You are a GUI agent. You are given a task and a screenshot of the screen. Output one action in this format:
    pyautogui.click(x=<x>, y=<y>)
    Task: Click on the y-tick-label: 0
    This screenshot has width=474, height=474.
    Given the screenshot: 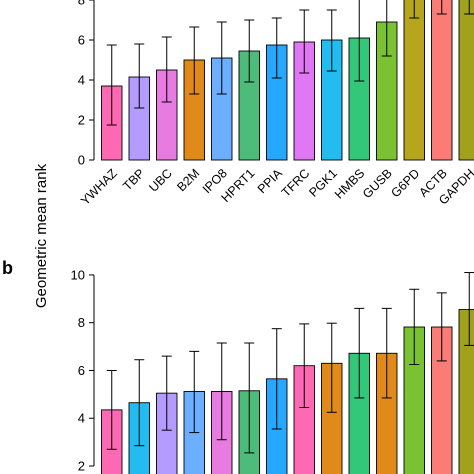 What is the action you would take?
    pyautogui.click(x=81, y=160)
    